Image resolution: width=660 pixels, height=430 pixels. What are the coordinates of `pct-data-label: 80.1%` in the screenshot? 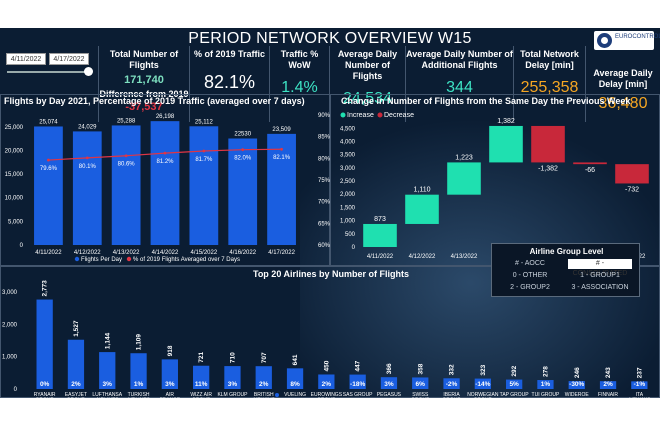 It's located at (88, 167).